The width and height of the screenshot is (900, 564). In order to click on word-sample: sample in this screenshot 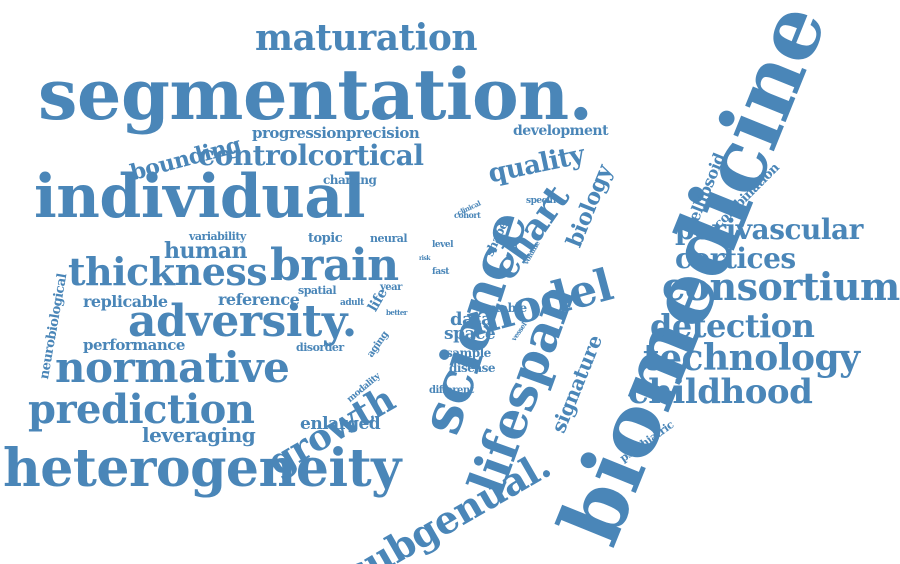, I will do `click(468, 353)`.